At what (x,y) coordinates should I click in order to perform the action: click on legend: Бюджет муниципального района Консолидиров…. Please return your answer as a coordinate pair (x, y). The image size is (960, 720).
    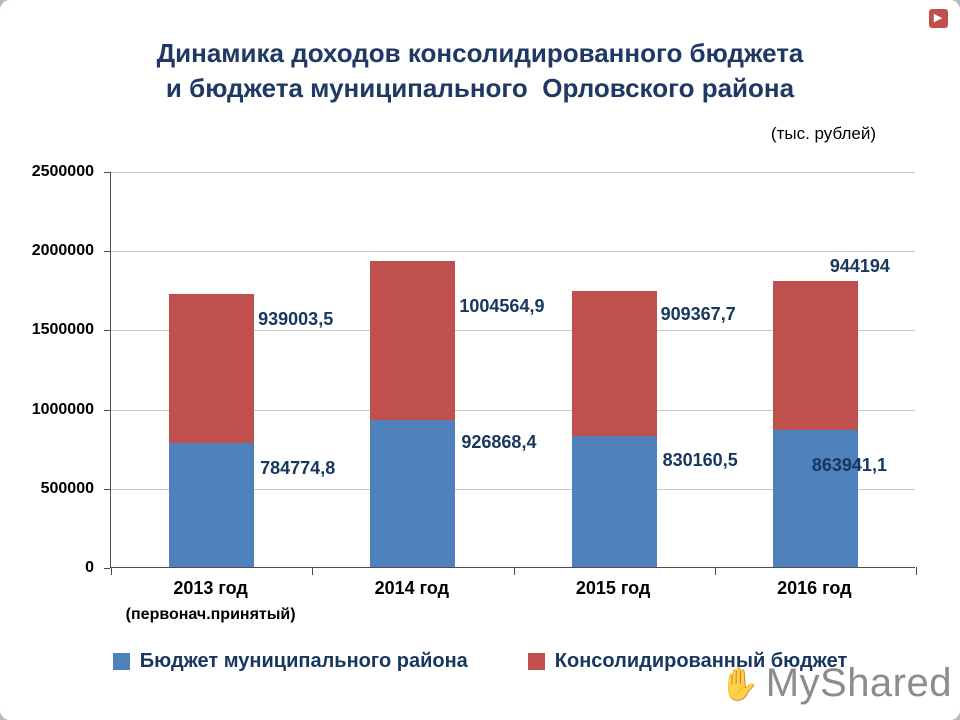
    Looking at the image, I should click on (480, 661).